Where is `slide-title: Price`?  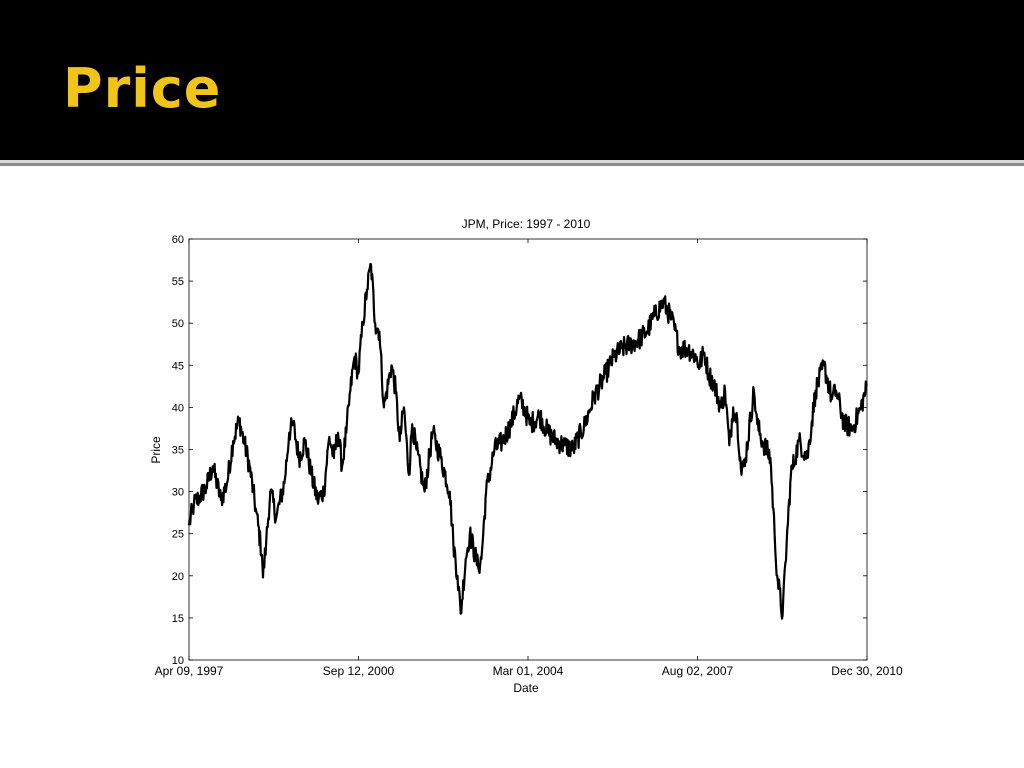
slide-title: Price is located at coordinates (142, 88).